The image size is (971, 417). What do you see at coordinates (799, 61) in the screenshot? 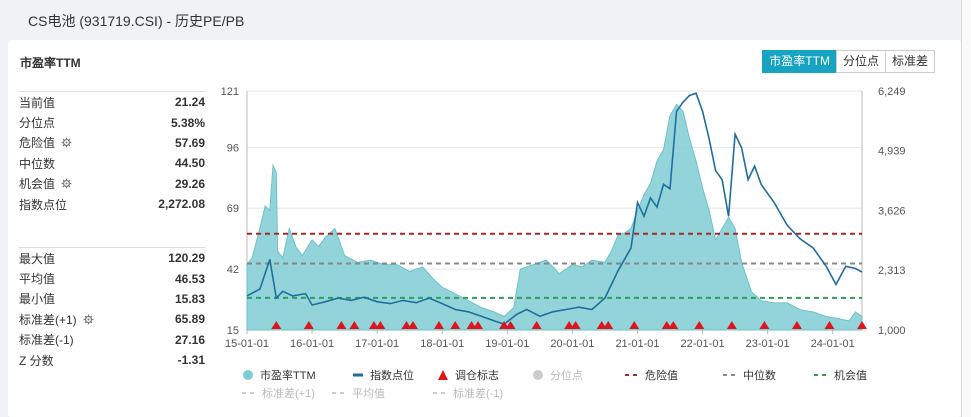
I see `pe-ttm-button: 市盈率TTM` at bounding box center [799, 61].